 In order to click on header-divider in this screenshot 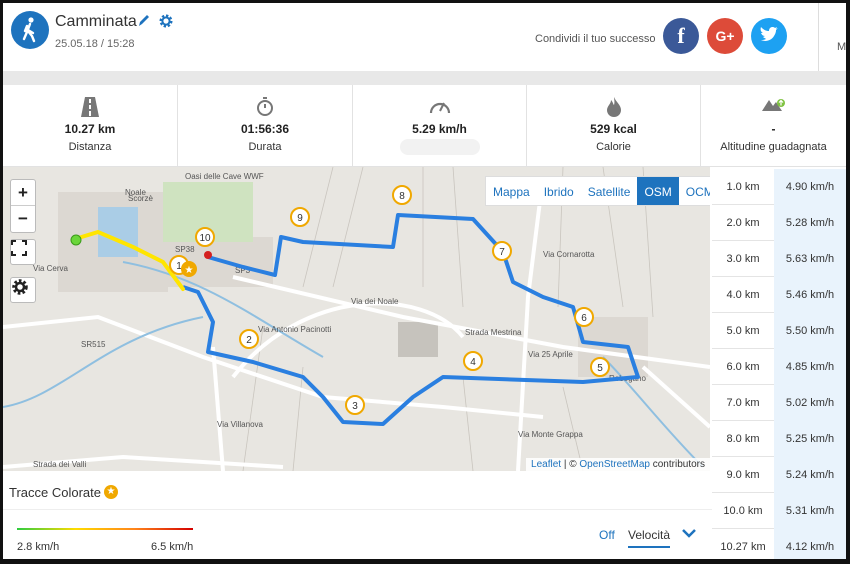, I will do `click(818, 37)`.